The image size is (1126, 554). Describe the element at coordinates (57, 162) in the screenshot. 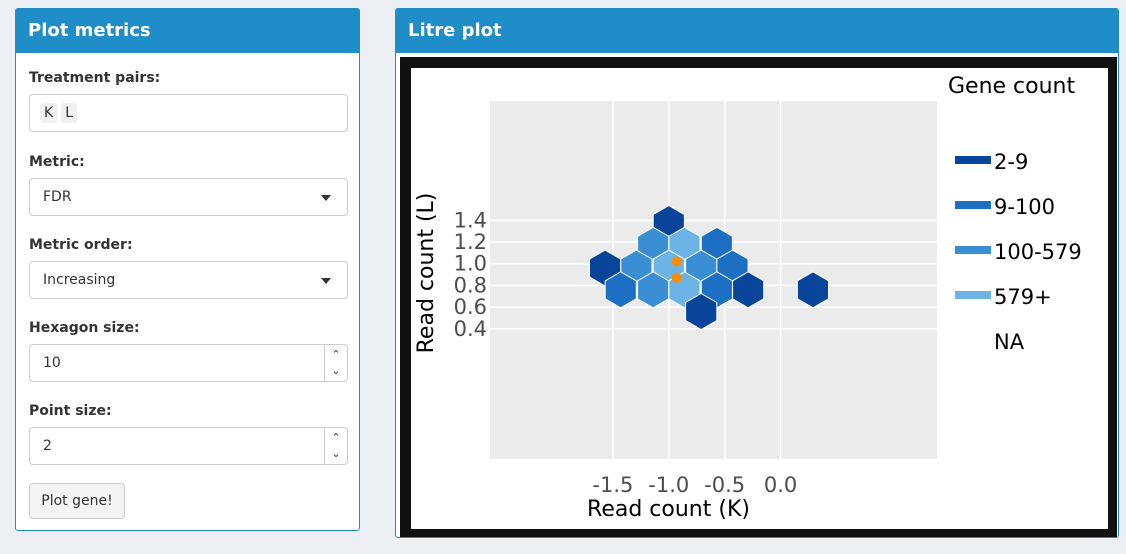

I see `metric-label: Metric:` at that location.